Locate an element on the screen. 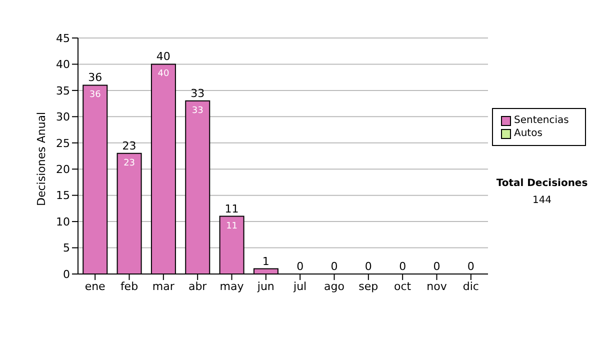 The image size is (600, 340). x-tick-label: sep is located at coordinates (368, 286).